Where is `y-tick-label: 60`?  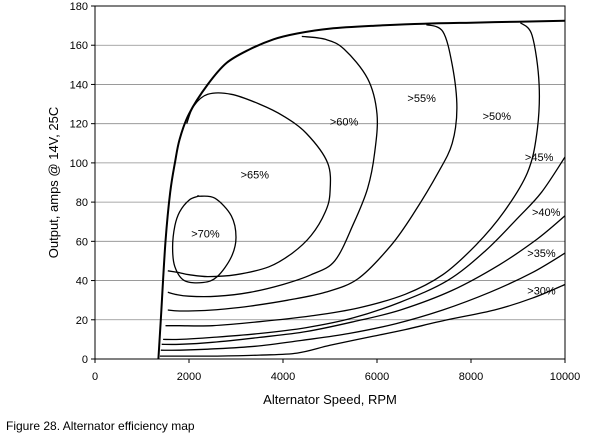 y-tick-label: 60 is located at coordinates (82, 242).